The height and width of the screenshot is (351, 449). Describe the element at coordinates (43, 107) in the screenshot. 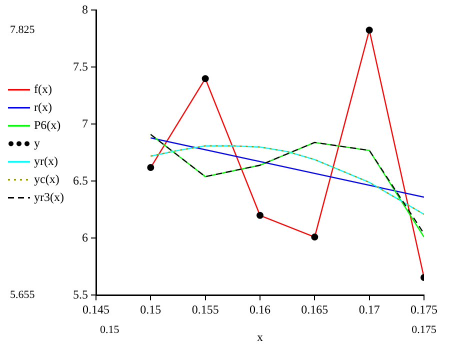

I see `legend-label: r(x)` at that location.